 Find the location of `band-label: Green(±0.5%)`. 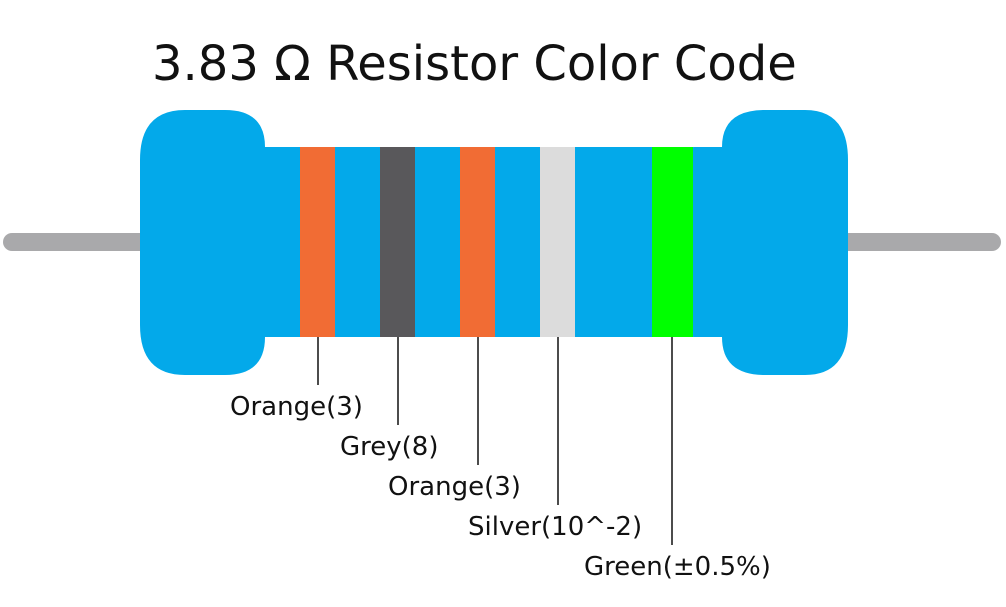

band-label: Green(±0.5%) is located at coordinates (677, 567).